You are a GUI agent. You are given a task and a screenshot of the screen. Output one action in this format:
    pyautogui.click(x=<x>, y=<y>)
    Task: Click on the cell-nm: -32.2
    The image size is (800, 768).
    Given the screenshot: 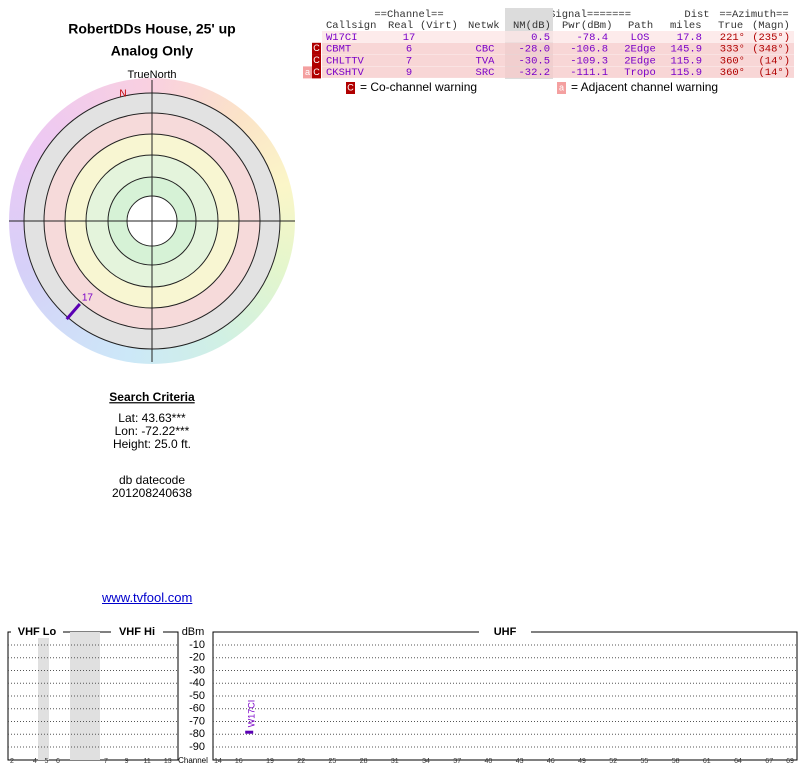 What is the action you would take?
    pyautogui.click(x=534, y=73)
    